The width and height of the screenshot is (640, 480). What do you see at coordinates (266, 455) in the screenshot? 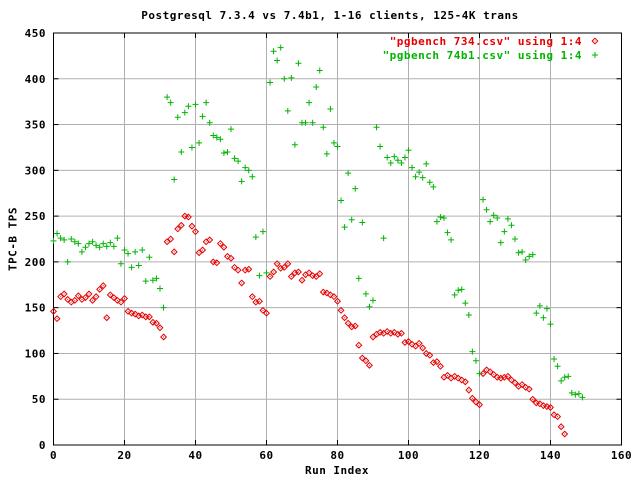
I see `x-tick-label: 60` at bounding box center [266, 455].